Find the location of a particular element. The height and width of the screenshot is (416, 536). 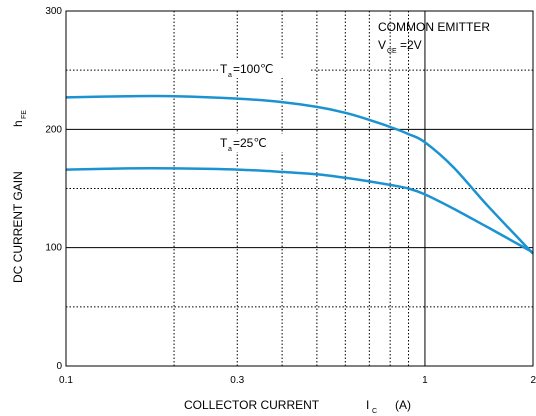

series-label-25-bg is located at coordinates (251, 143).